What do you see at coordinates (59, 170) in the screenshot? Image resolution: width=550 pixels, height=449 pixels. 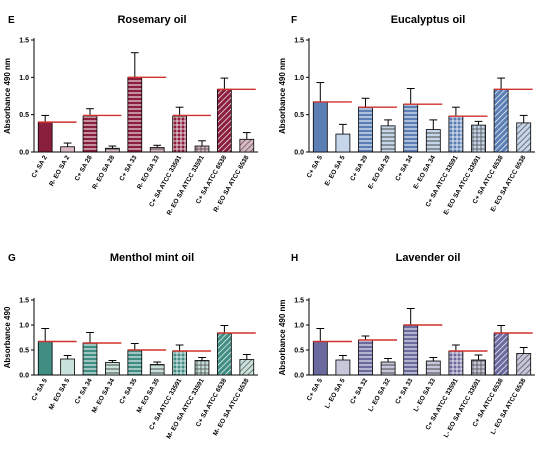 I see `x-tick-label: R- EO SA 2` at bounding box center [59, 170].